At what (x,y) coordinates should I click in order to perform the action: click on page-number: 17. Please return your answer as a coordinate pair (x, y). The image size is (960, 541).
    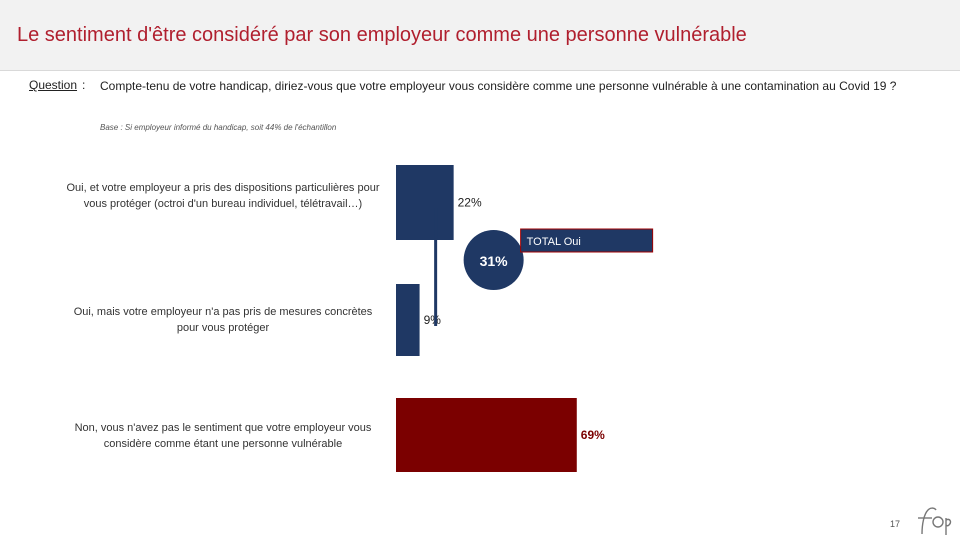
    Looking at the image, I should click on (895, 524).